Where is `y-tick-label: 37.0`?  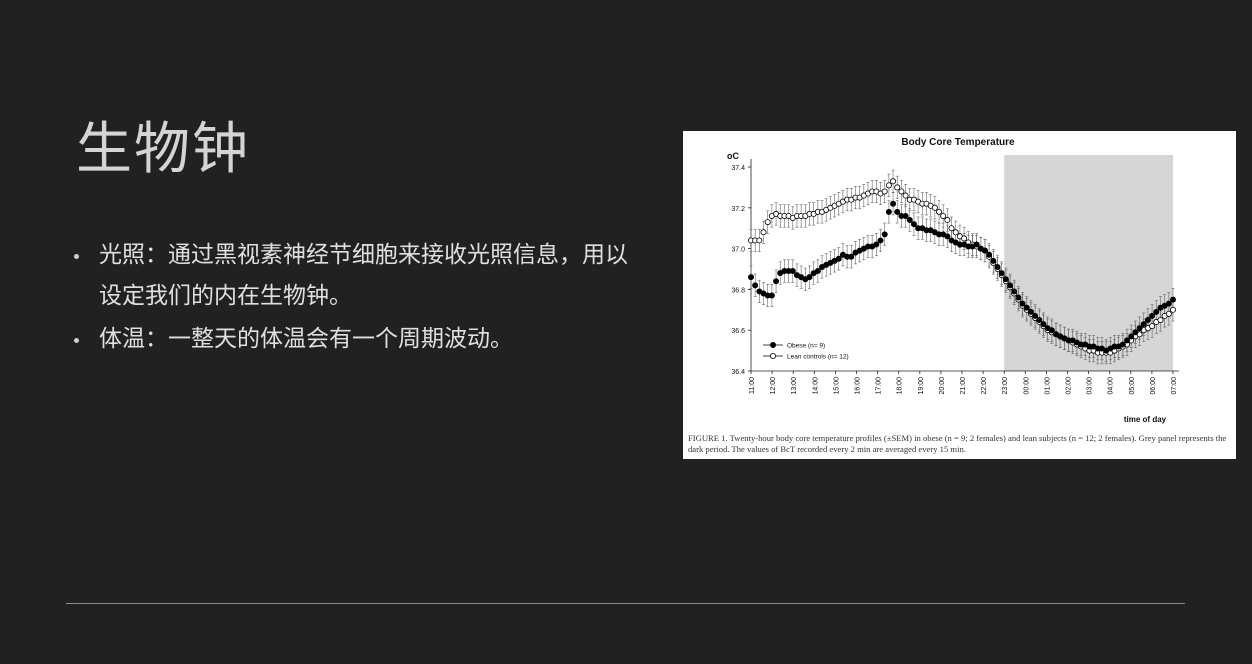
y-tick-label: 37.0 is located at coordinates (738, 250).